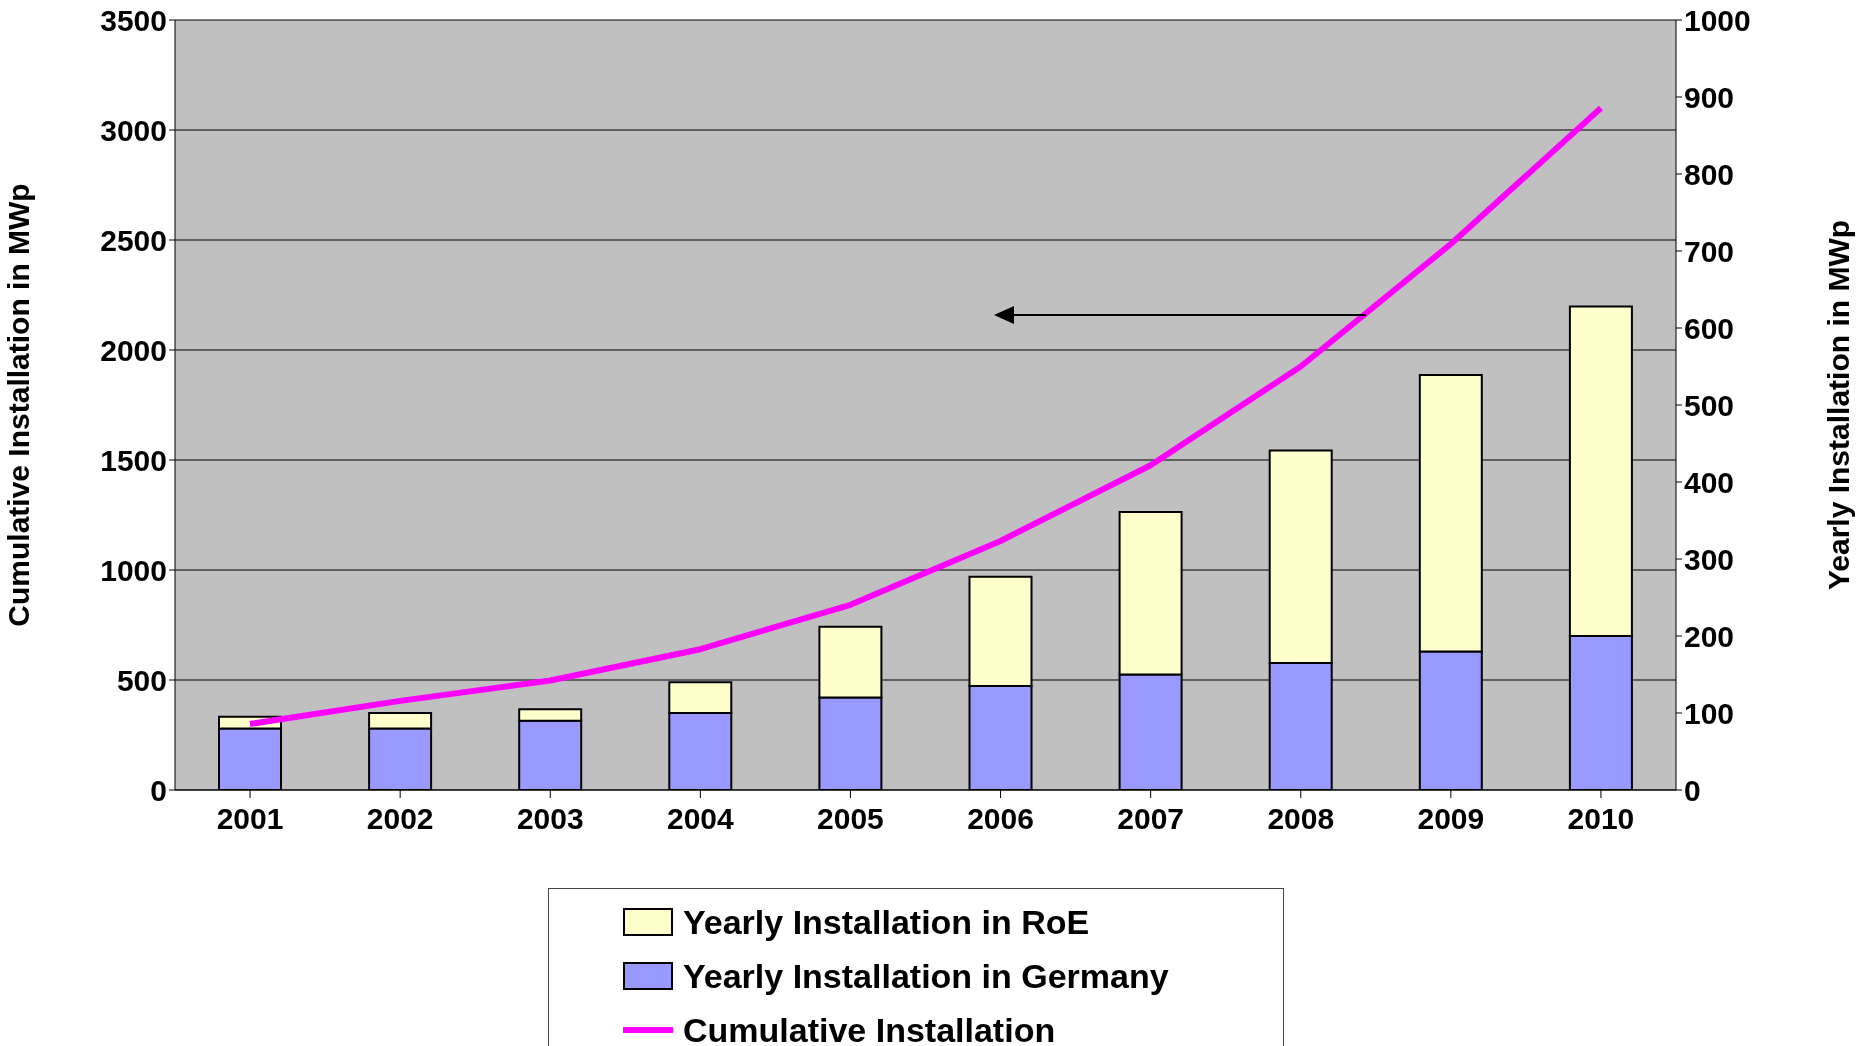  Describe the element at coordinates (886, 922) in the screenshot. I see `legend-label: Yearly Installation in RoE` at that location.